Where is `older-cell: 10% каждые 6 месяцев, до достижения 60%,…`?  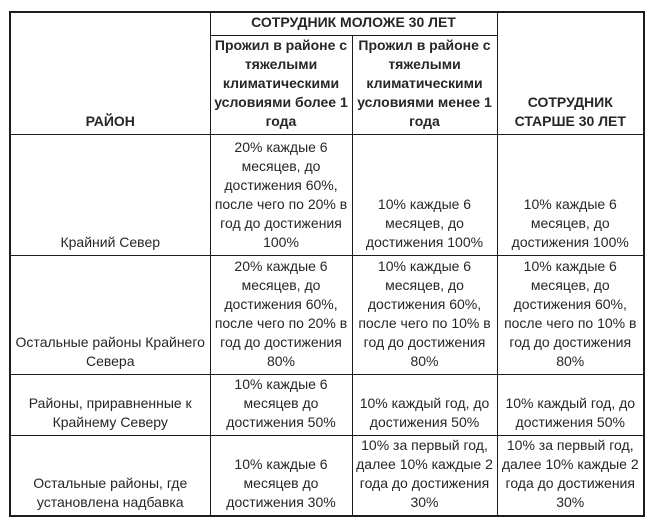
older-cell: 10% каждые 6 месяцев, до достижения 60%,… is located at coordinates (570, 315).